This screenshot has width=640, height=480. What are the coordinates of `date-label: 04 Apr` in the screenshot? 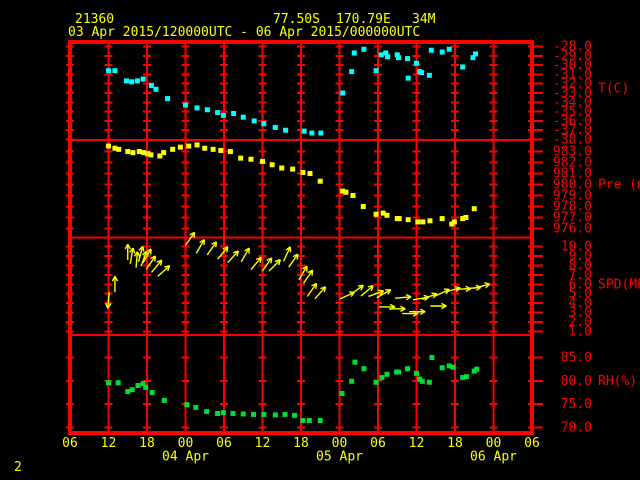 It's located at (185, 457).